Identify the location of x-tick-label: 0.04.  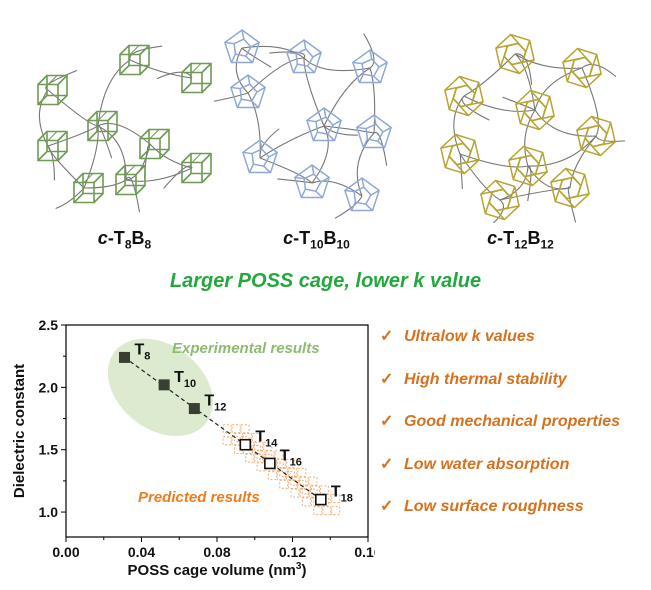
(141, 552).